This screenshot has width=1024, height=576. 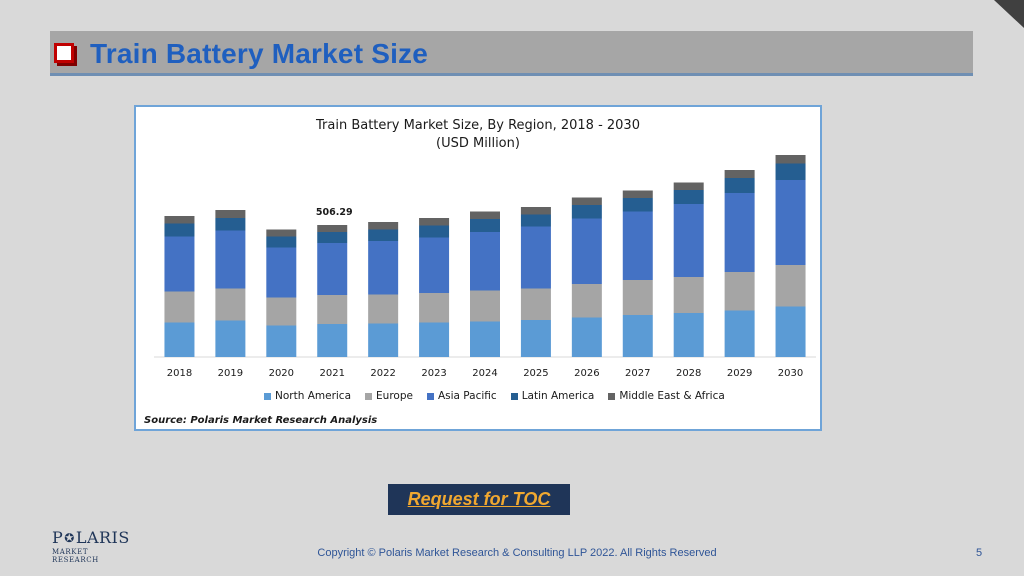 I want to click on legend-label: Europe, so click(x=394, y=396).